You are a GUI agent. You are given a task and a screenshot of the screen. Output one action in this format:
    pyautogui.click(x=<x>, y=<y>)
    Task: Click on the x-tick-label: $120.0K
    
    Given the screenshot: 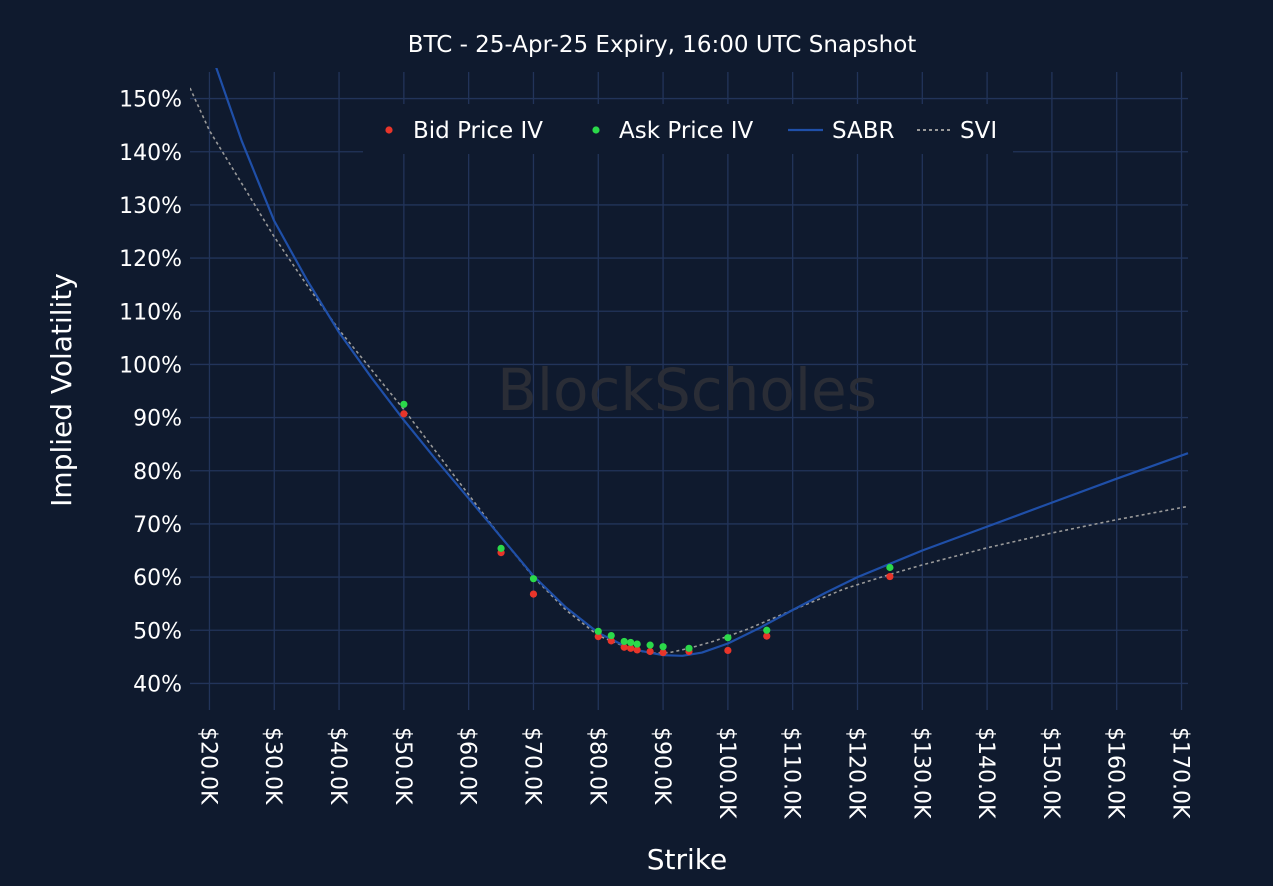 What is the action you would take?
    pyautogui.click(x=855, y=773)
    